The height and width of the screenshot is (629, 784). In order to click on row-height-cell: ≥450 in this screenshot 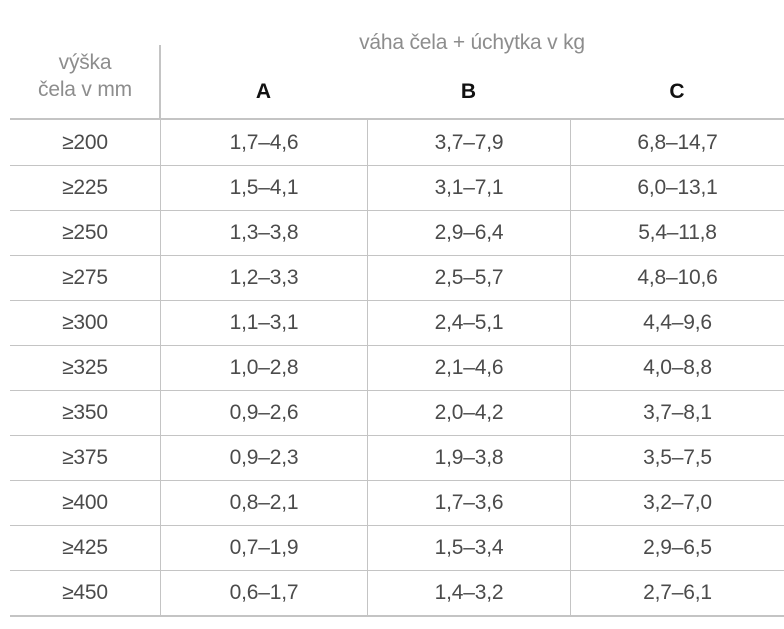, I will do `click(85, 592)`.